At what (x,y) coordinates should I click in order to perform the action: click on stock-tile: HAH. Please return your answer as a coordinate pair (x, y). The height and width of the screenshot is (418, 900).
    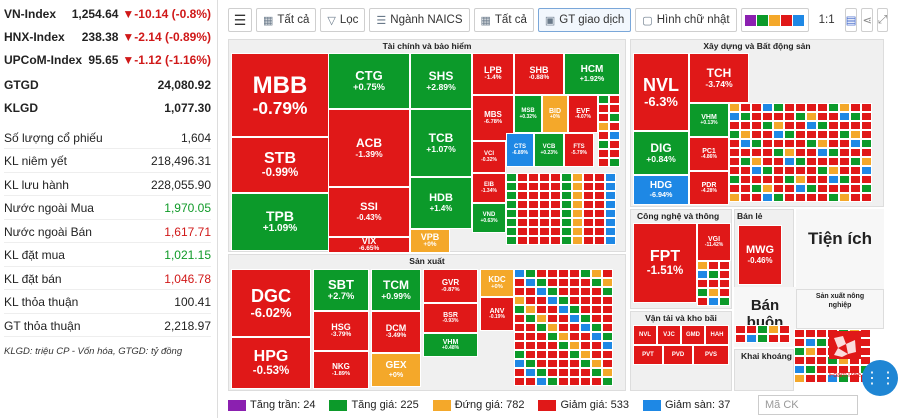
    Looking at the image, I should click on (717, 335).